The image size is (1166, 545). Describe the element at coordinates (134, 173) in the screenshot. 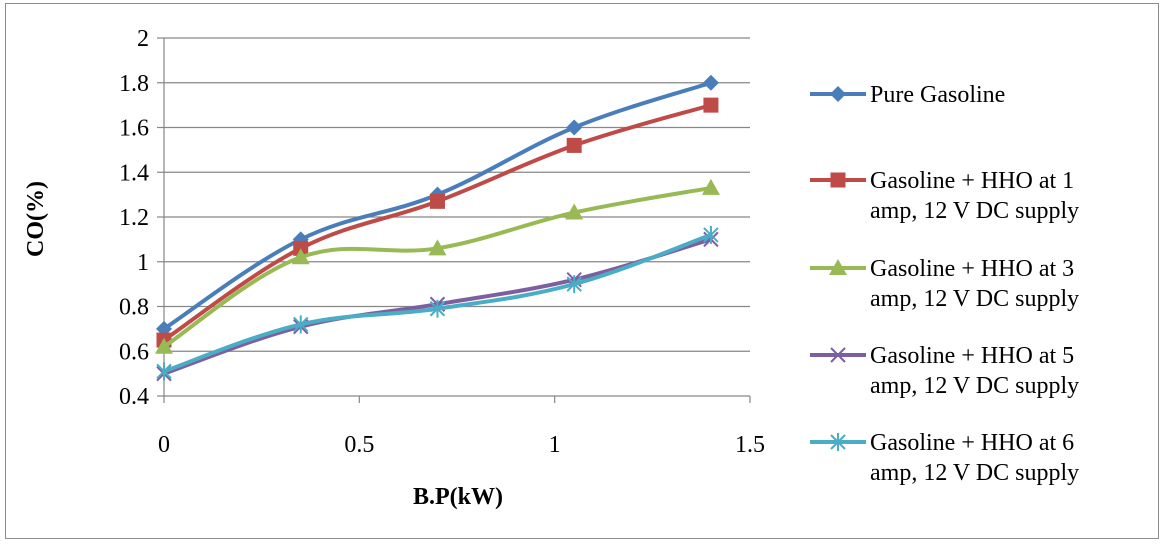

I see `y-tick-label: 1.4` at that location.